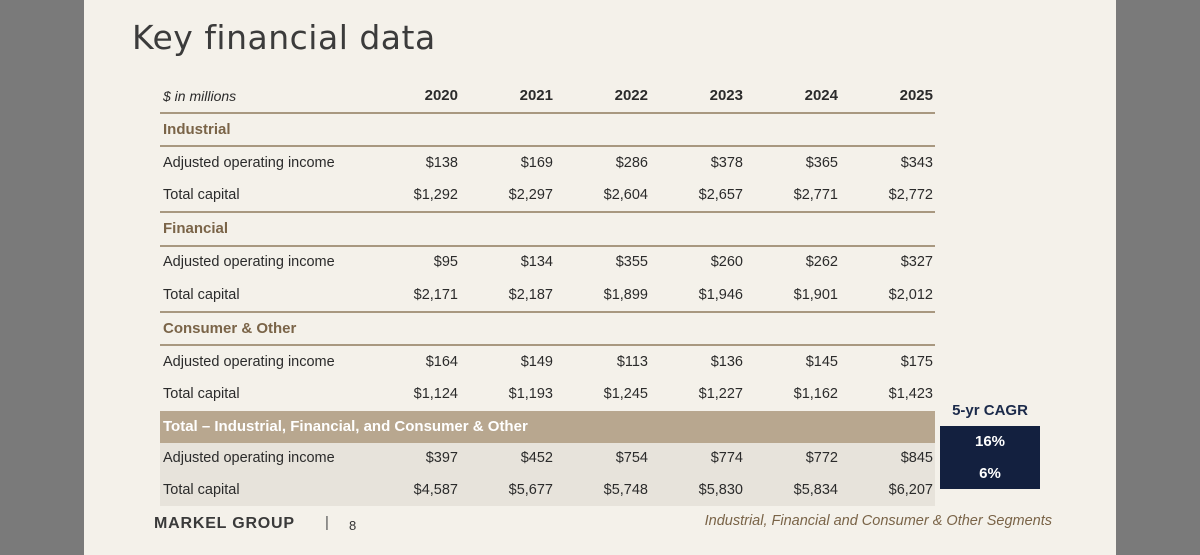 Image resolution: width=1200 pixels, height=555 pixels. I want to click on table-cell: $95, so click(445, 262).